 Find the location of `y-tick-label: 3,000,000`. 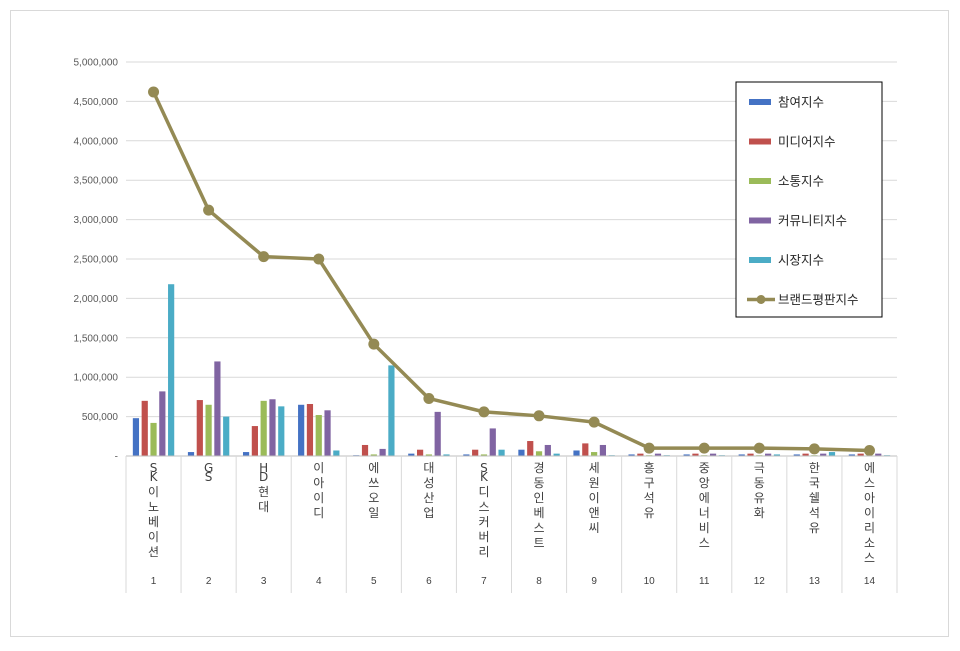

y-tick-label: 3,000,000 is located at coordinates (96, 220).